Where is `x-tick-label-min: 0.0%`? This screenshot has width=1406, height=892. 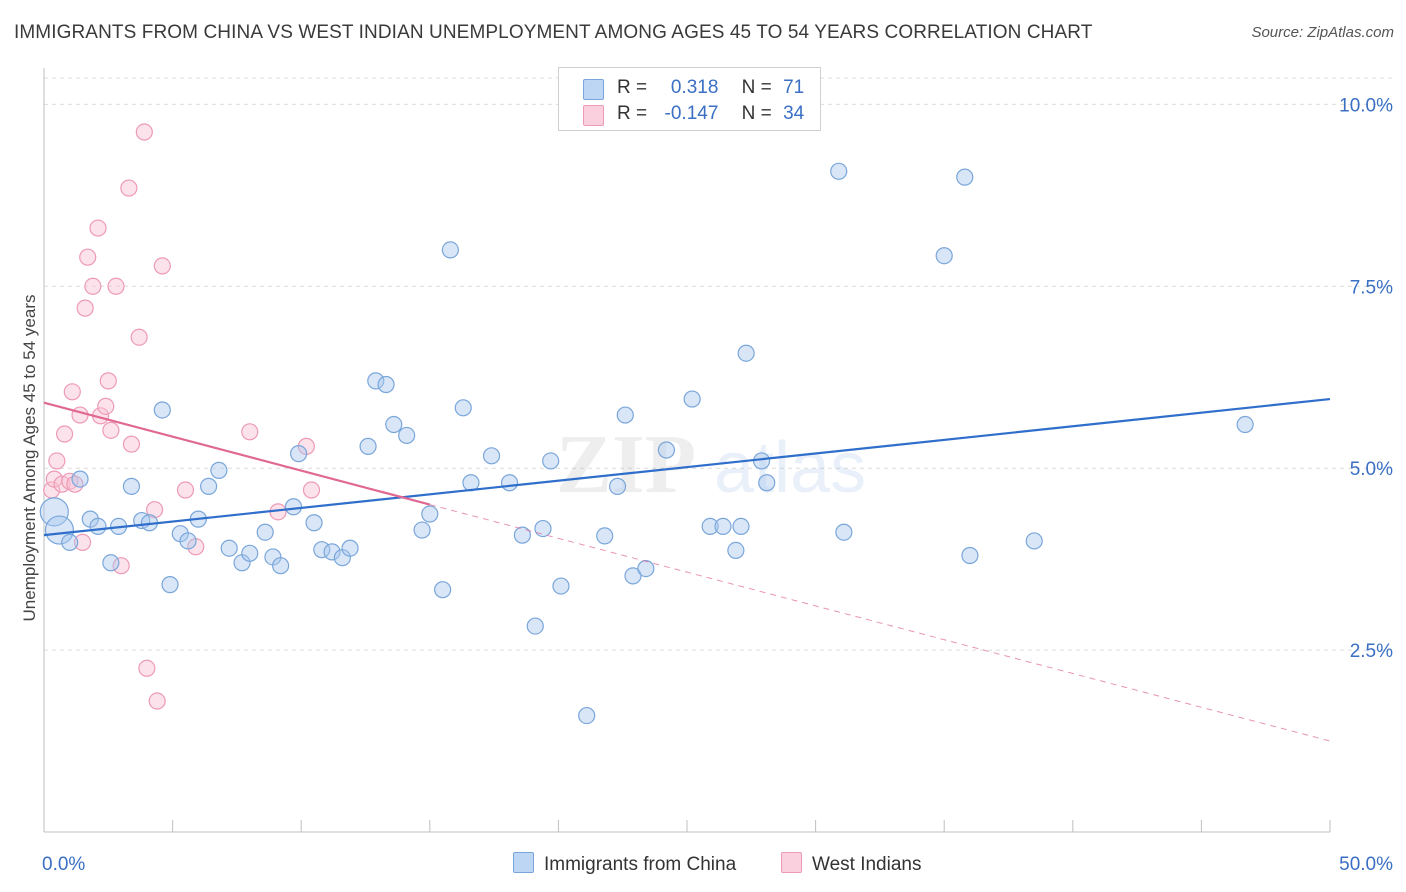 x-tick-label-min: 0.0% is located at coordinates (63, 864).